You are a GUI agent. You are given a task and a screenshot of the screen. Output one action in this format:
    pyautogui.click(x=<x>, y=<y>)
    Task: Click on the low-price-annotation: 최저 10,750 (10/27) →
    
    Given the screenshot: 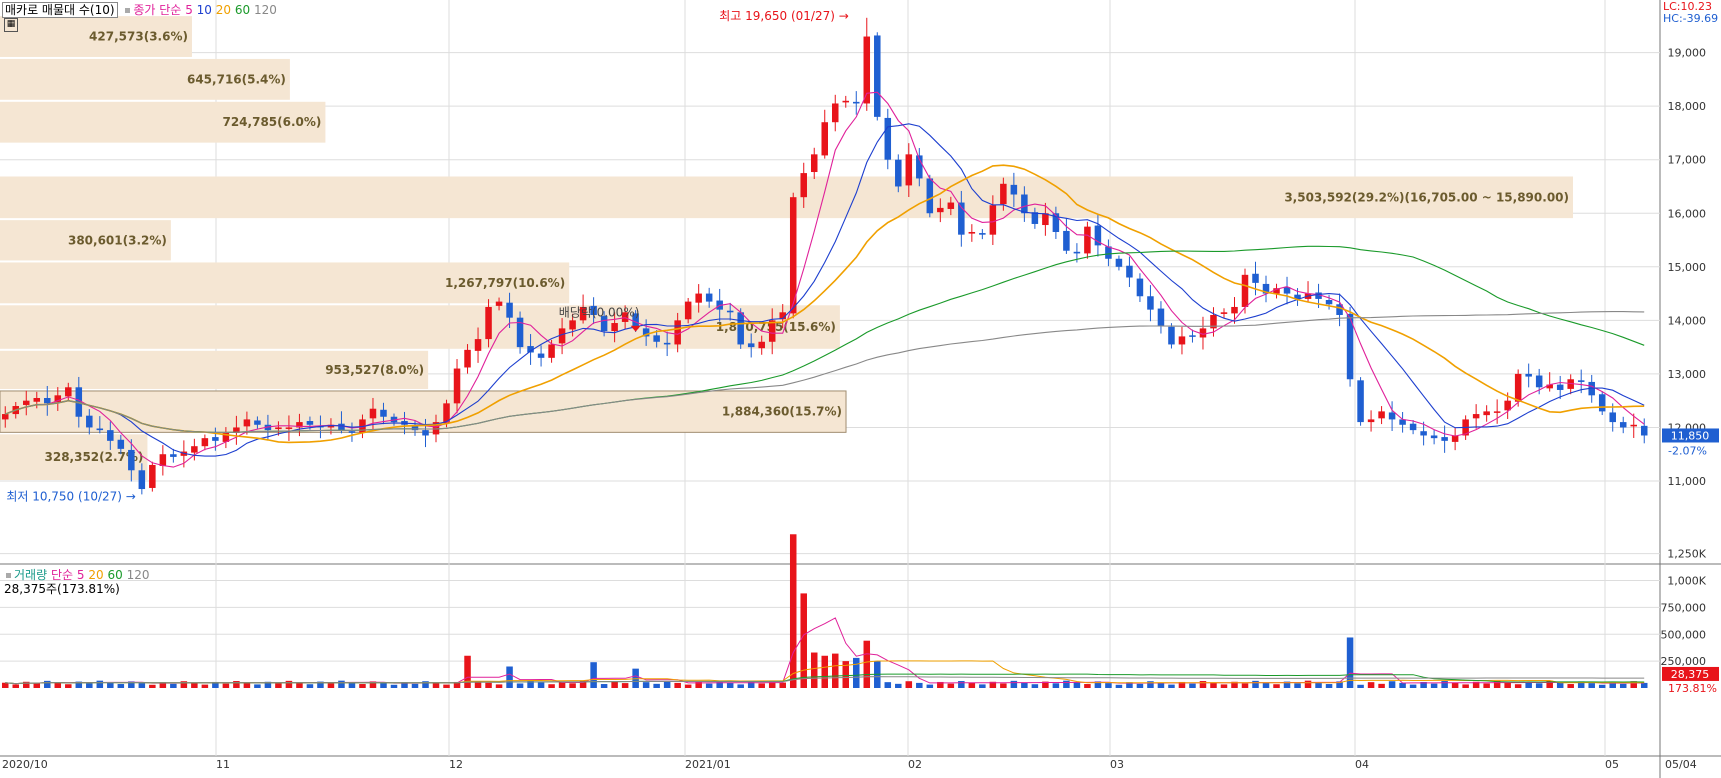 What is the action you would take?
    pyautogui.click(x=71, y=496)
    